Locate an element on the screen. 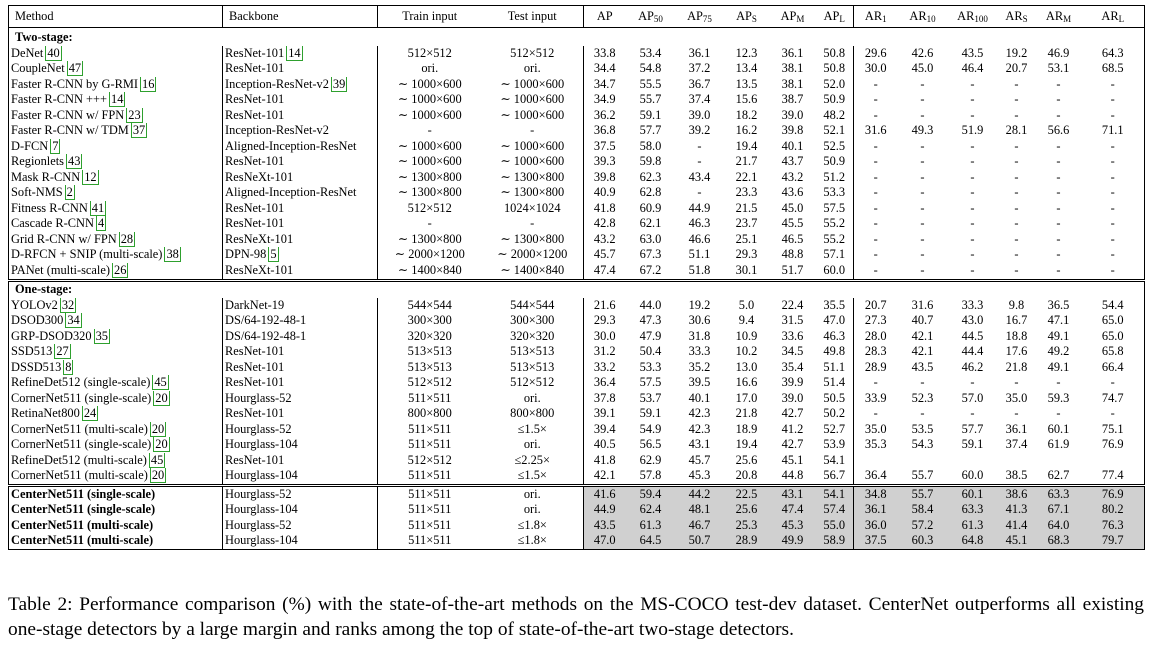 Image resolution: width=1156 pixels, height=654 pixels. metric-cell: 71.1 is located at coordinates (1112, 130).